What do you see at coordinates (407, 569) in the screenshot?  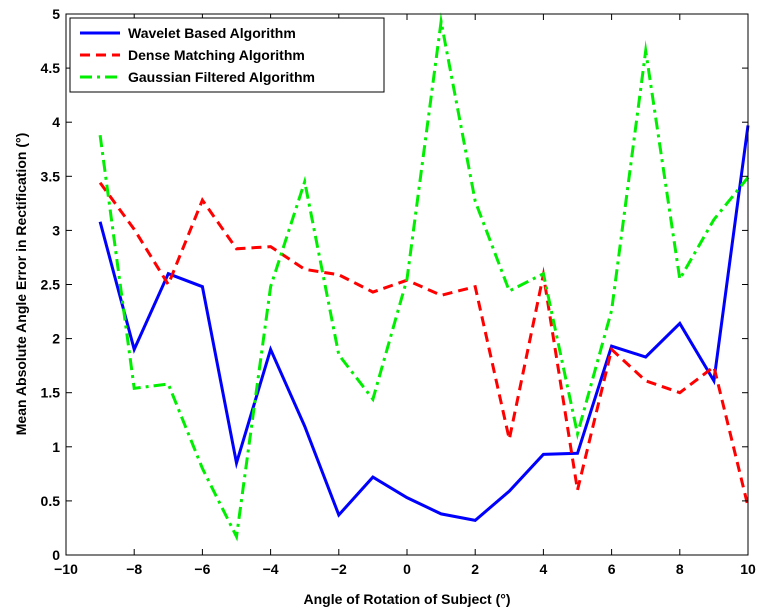 I see `x-tick-label: 0` at bounding box center [407, 569].